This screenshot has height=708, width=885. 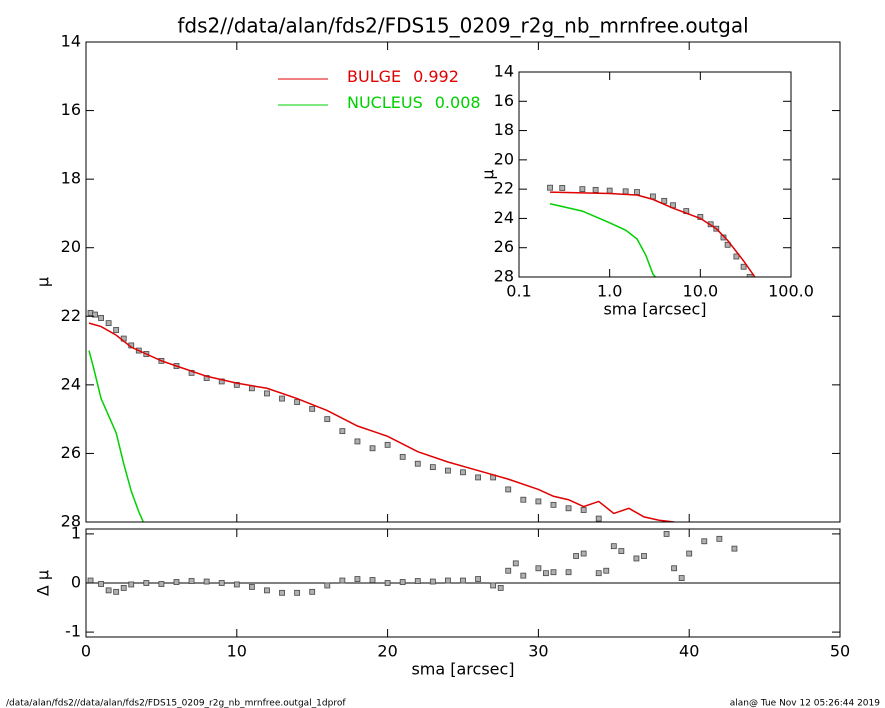 I want to click on y-tick-label: 24, so click(x=71, y=383).